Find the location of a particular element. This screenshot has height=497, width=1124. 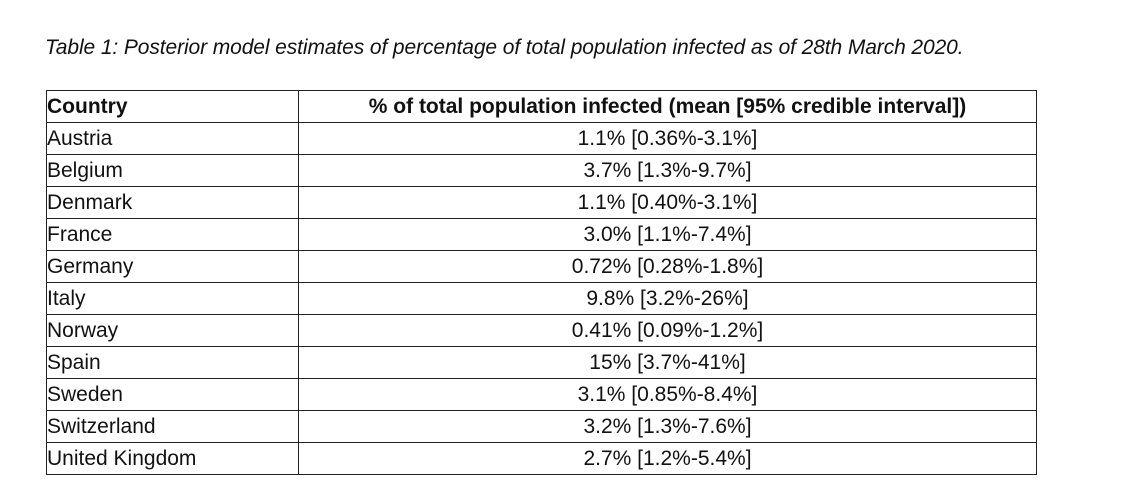

table-row: Norway 0.41% [0.09%-1.2%] is located at coordinates (541, 330).